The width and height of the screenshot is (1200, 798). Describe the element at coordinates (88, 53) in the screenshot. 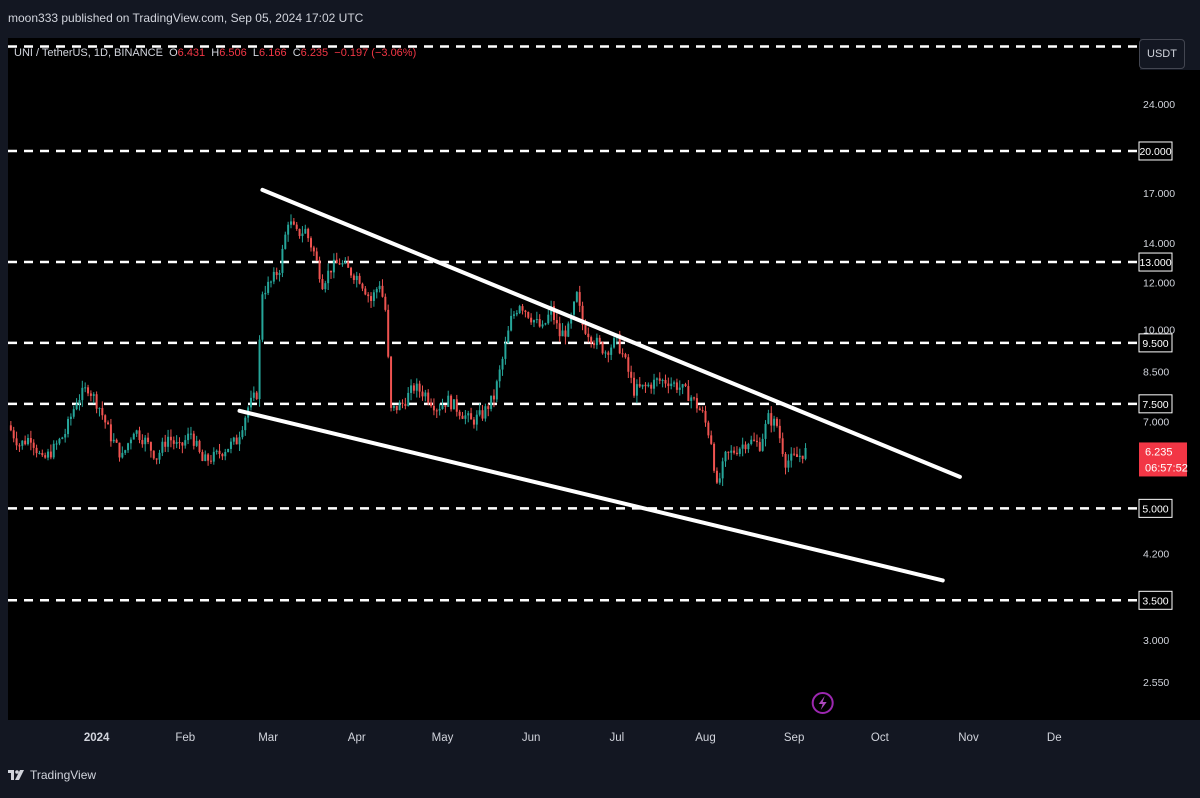

I see `symbol-name: UNI / TetherUS, 1D, BINANCE` at that location.